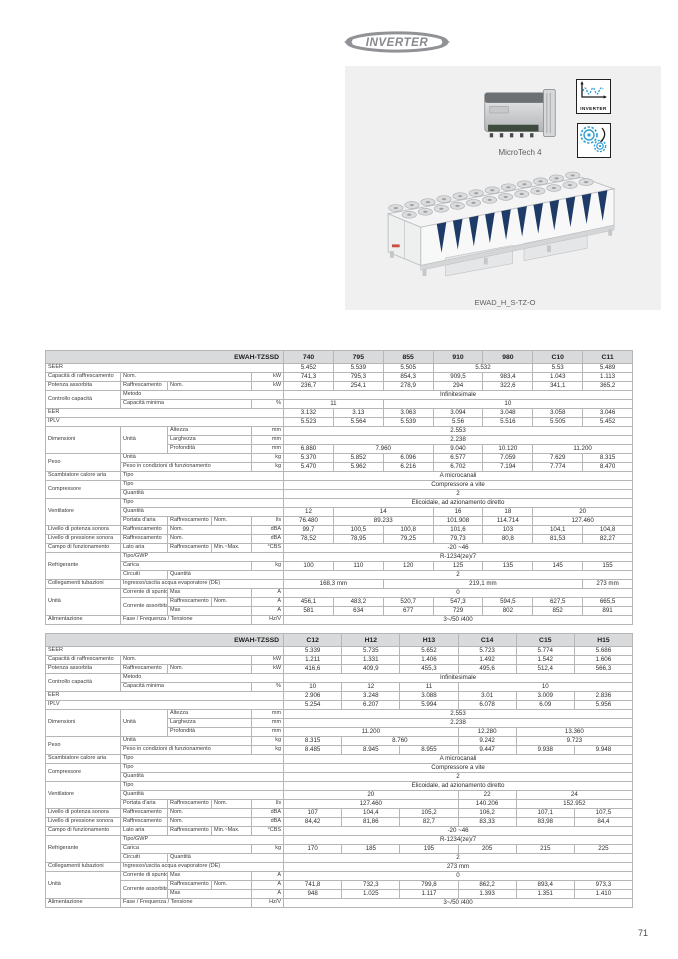 The image size is (678, 959). What do you see at coordinates (83, 440) in the screenshot?
I see `row-label: Dimensioni` at bounding box center [83, 440].